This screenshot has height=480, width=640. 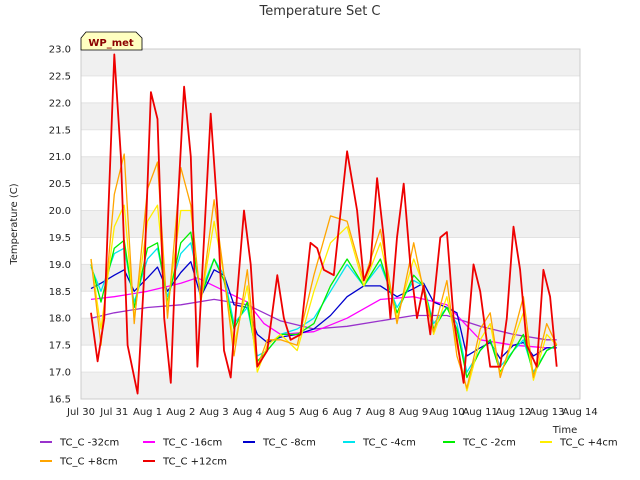 I want to click on x-tick-label: Jul 31, so click(x=113, y=412).